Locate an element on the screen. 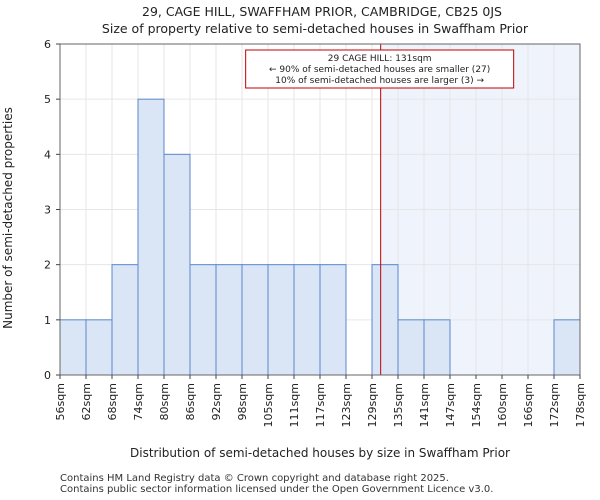 Image resolution: width=600 pixels, height=500 pixels. y-tick-label: 4 is located at coordinates (47, 154).